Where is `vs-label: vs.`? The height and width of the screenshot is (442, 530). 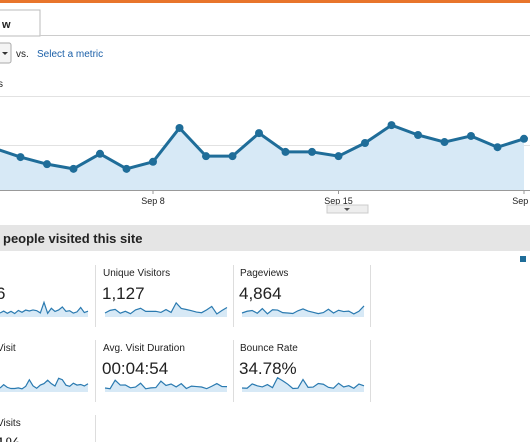
vs-label: vs. is located at coordinates (22, 54).